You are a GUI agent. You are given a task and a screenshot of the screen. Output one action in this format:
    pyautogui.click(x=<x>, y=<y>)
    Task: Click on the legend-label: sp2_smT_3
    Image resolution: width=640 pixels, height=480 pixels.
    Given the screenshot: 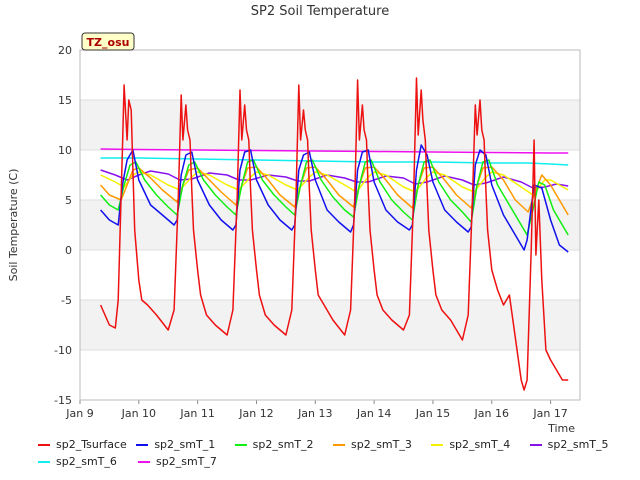 What is the action you would take?
    pyautogui.click(x=381, y=444)
    